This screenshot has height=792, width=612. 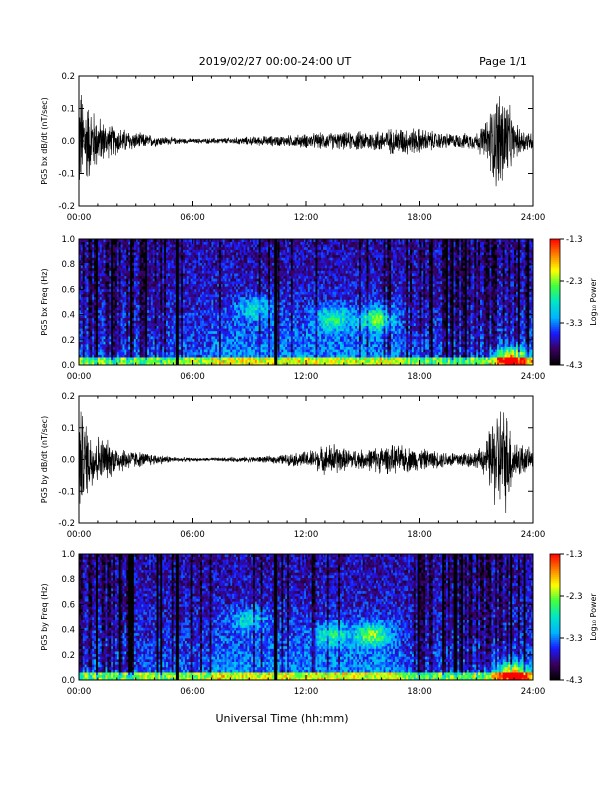 I want to click on y-axis-label: PG5 by Freq (Hz), so click(x=44, y=616).